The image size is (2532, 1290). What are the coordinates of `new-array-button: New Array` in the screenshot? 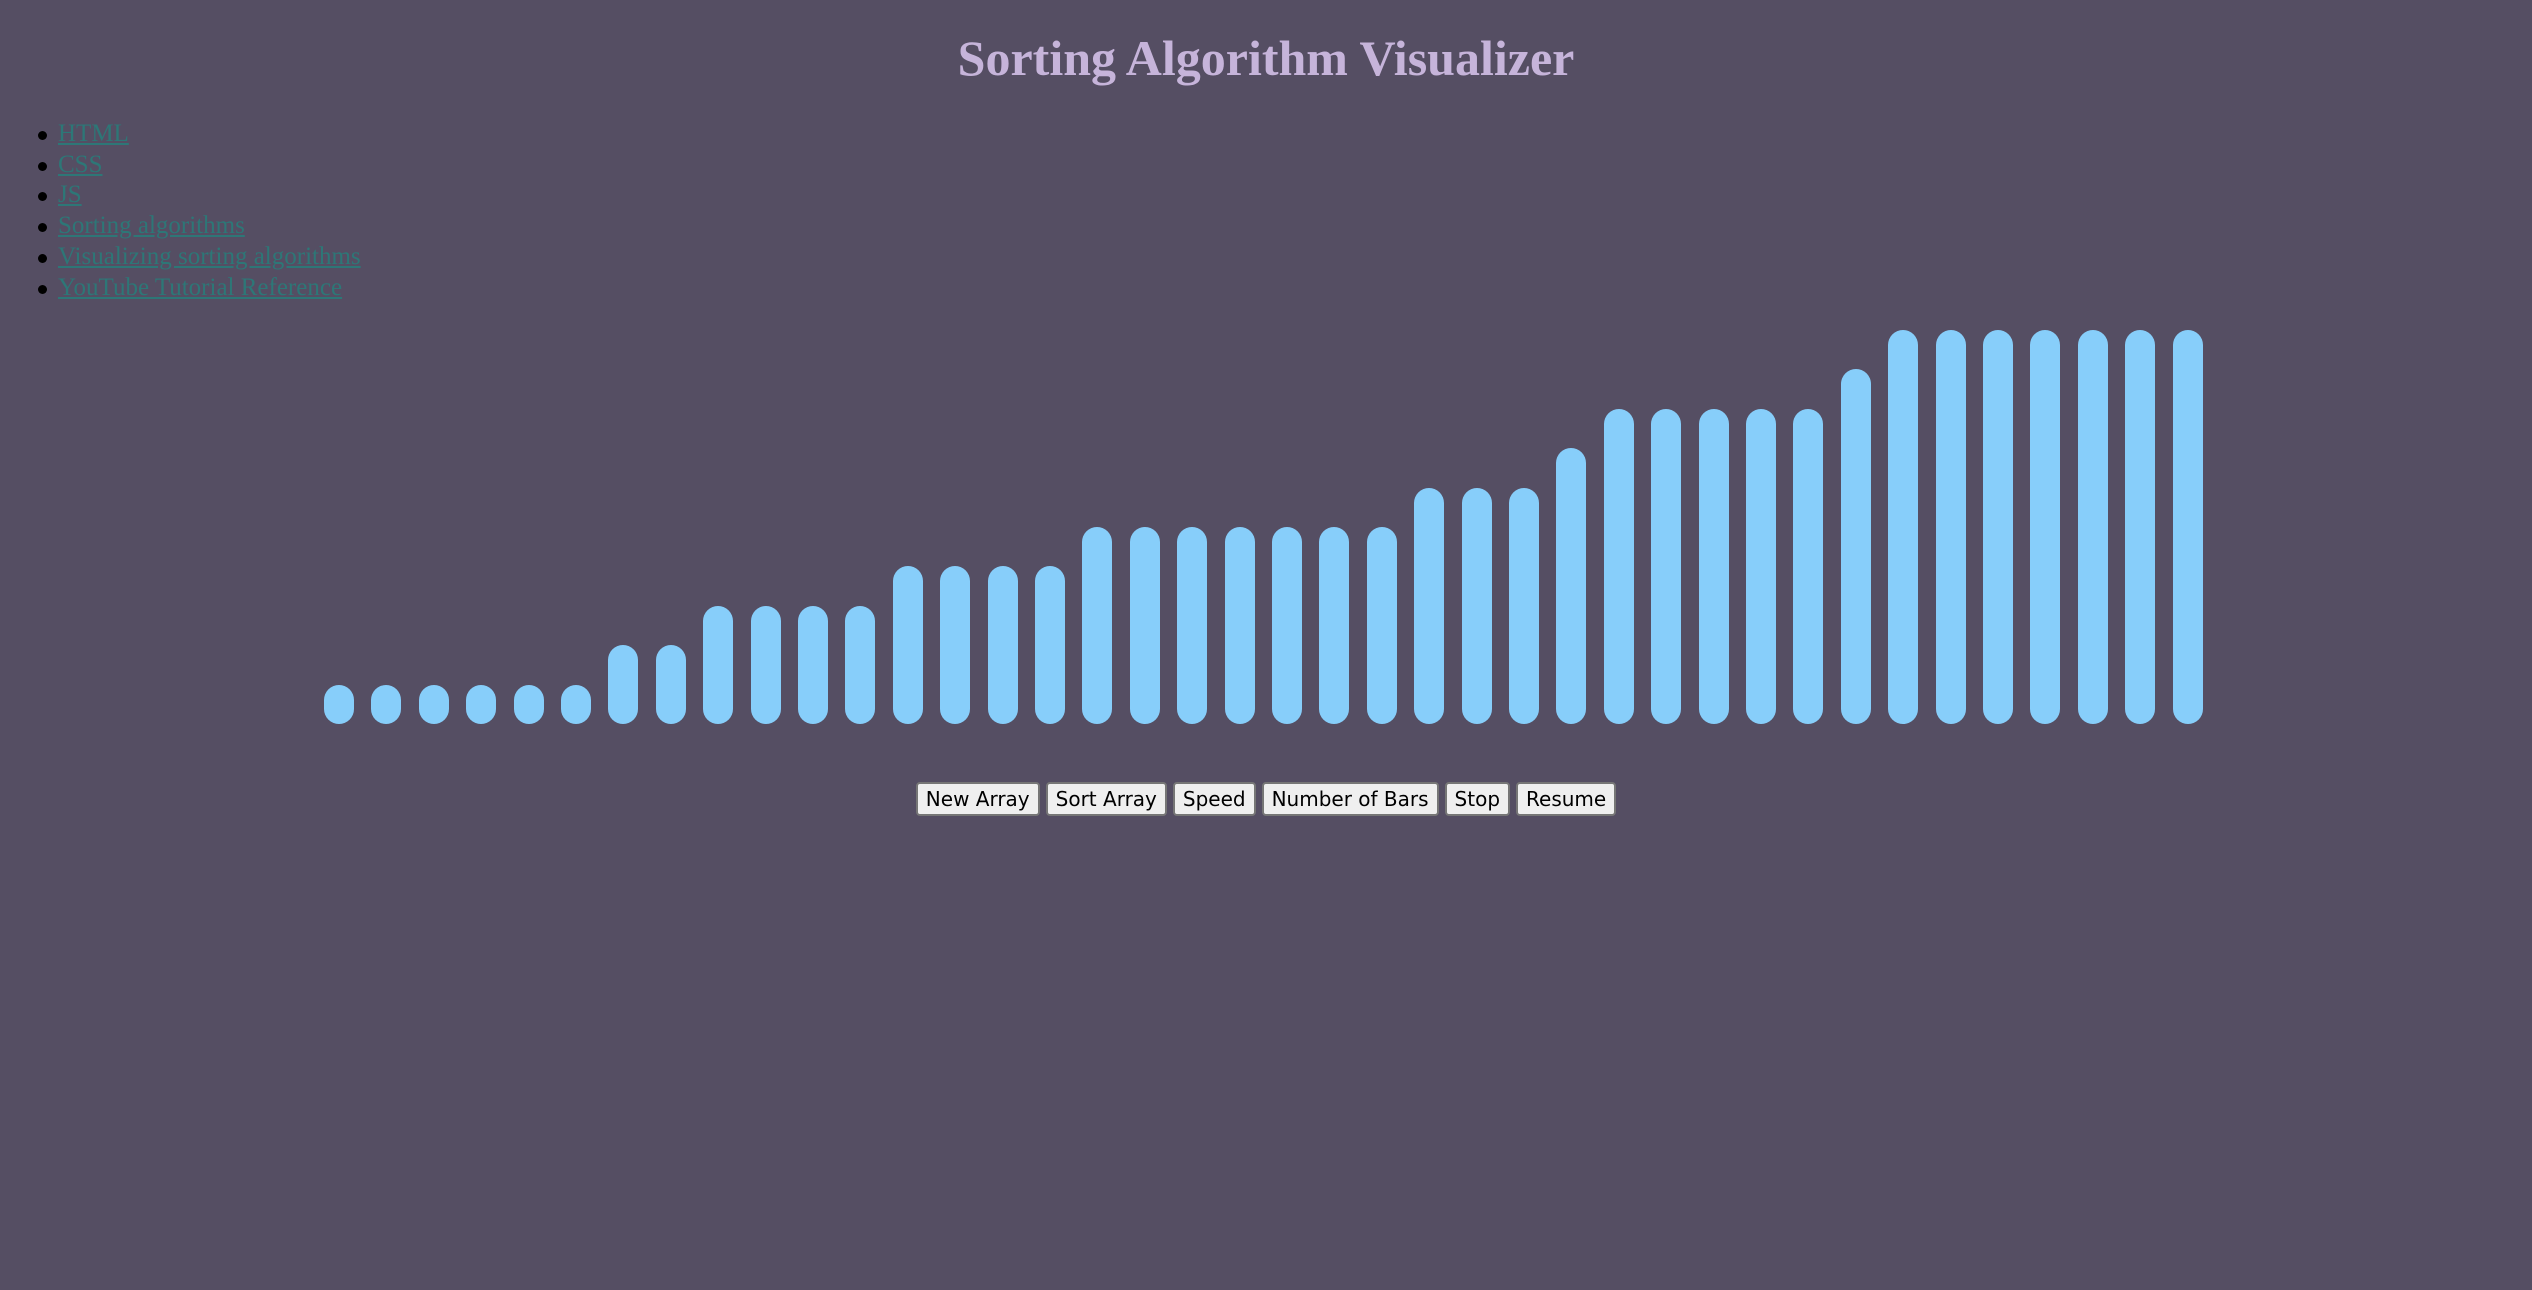 It's located at (977, 799).